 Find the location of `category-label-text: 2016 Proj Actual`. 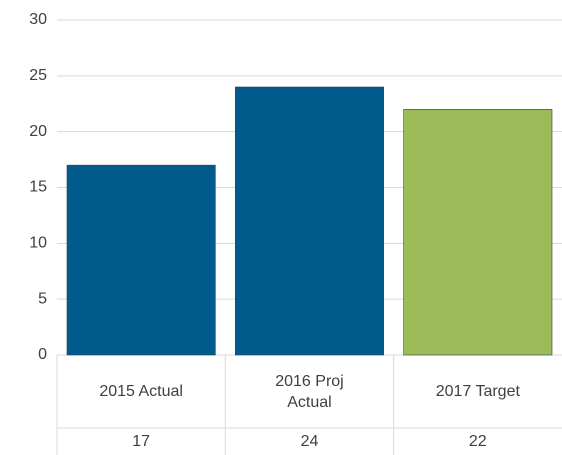

category-label-text: 2016 Proj Actual is located at coordinates (309, 391).